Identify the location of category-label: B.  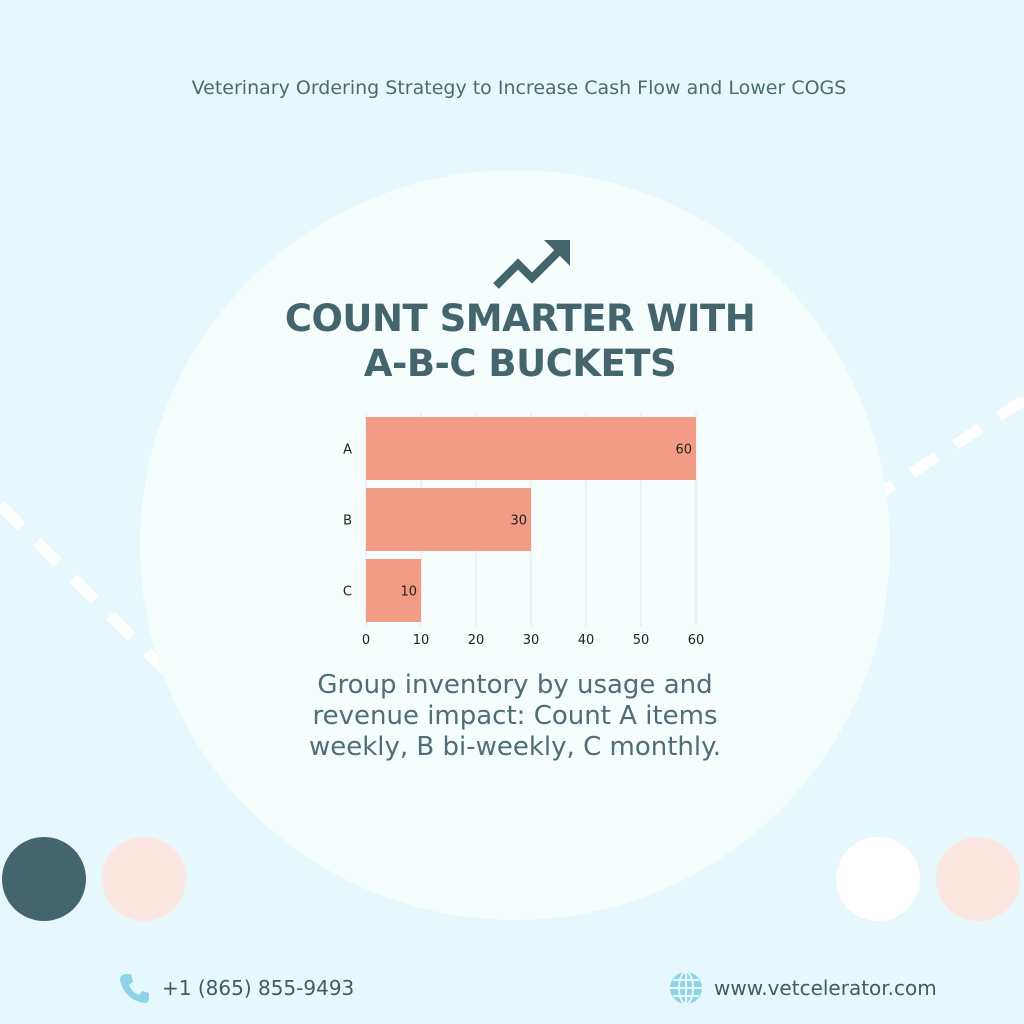
(347, 521).